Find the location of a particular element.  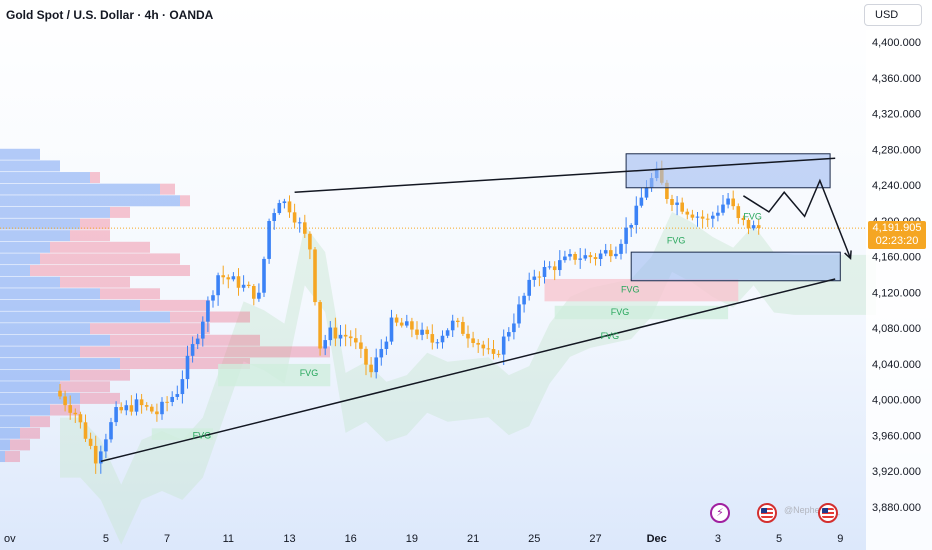

x-tick-label: 21 is located at coordinates (473, 539).